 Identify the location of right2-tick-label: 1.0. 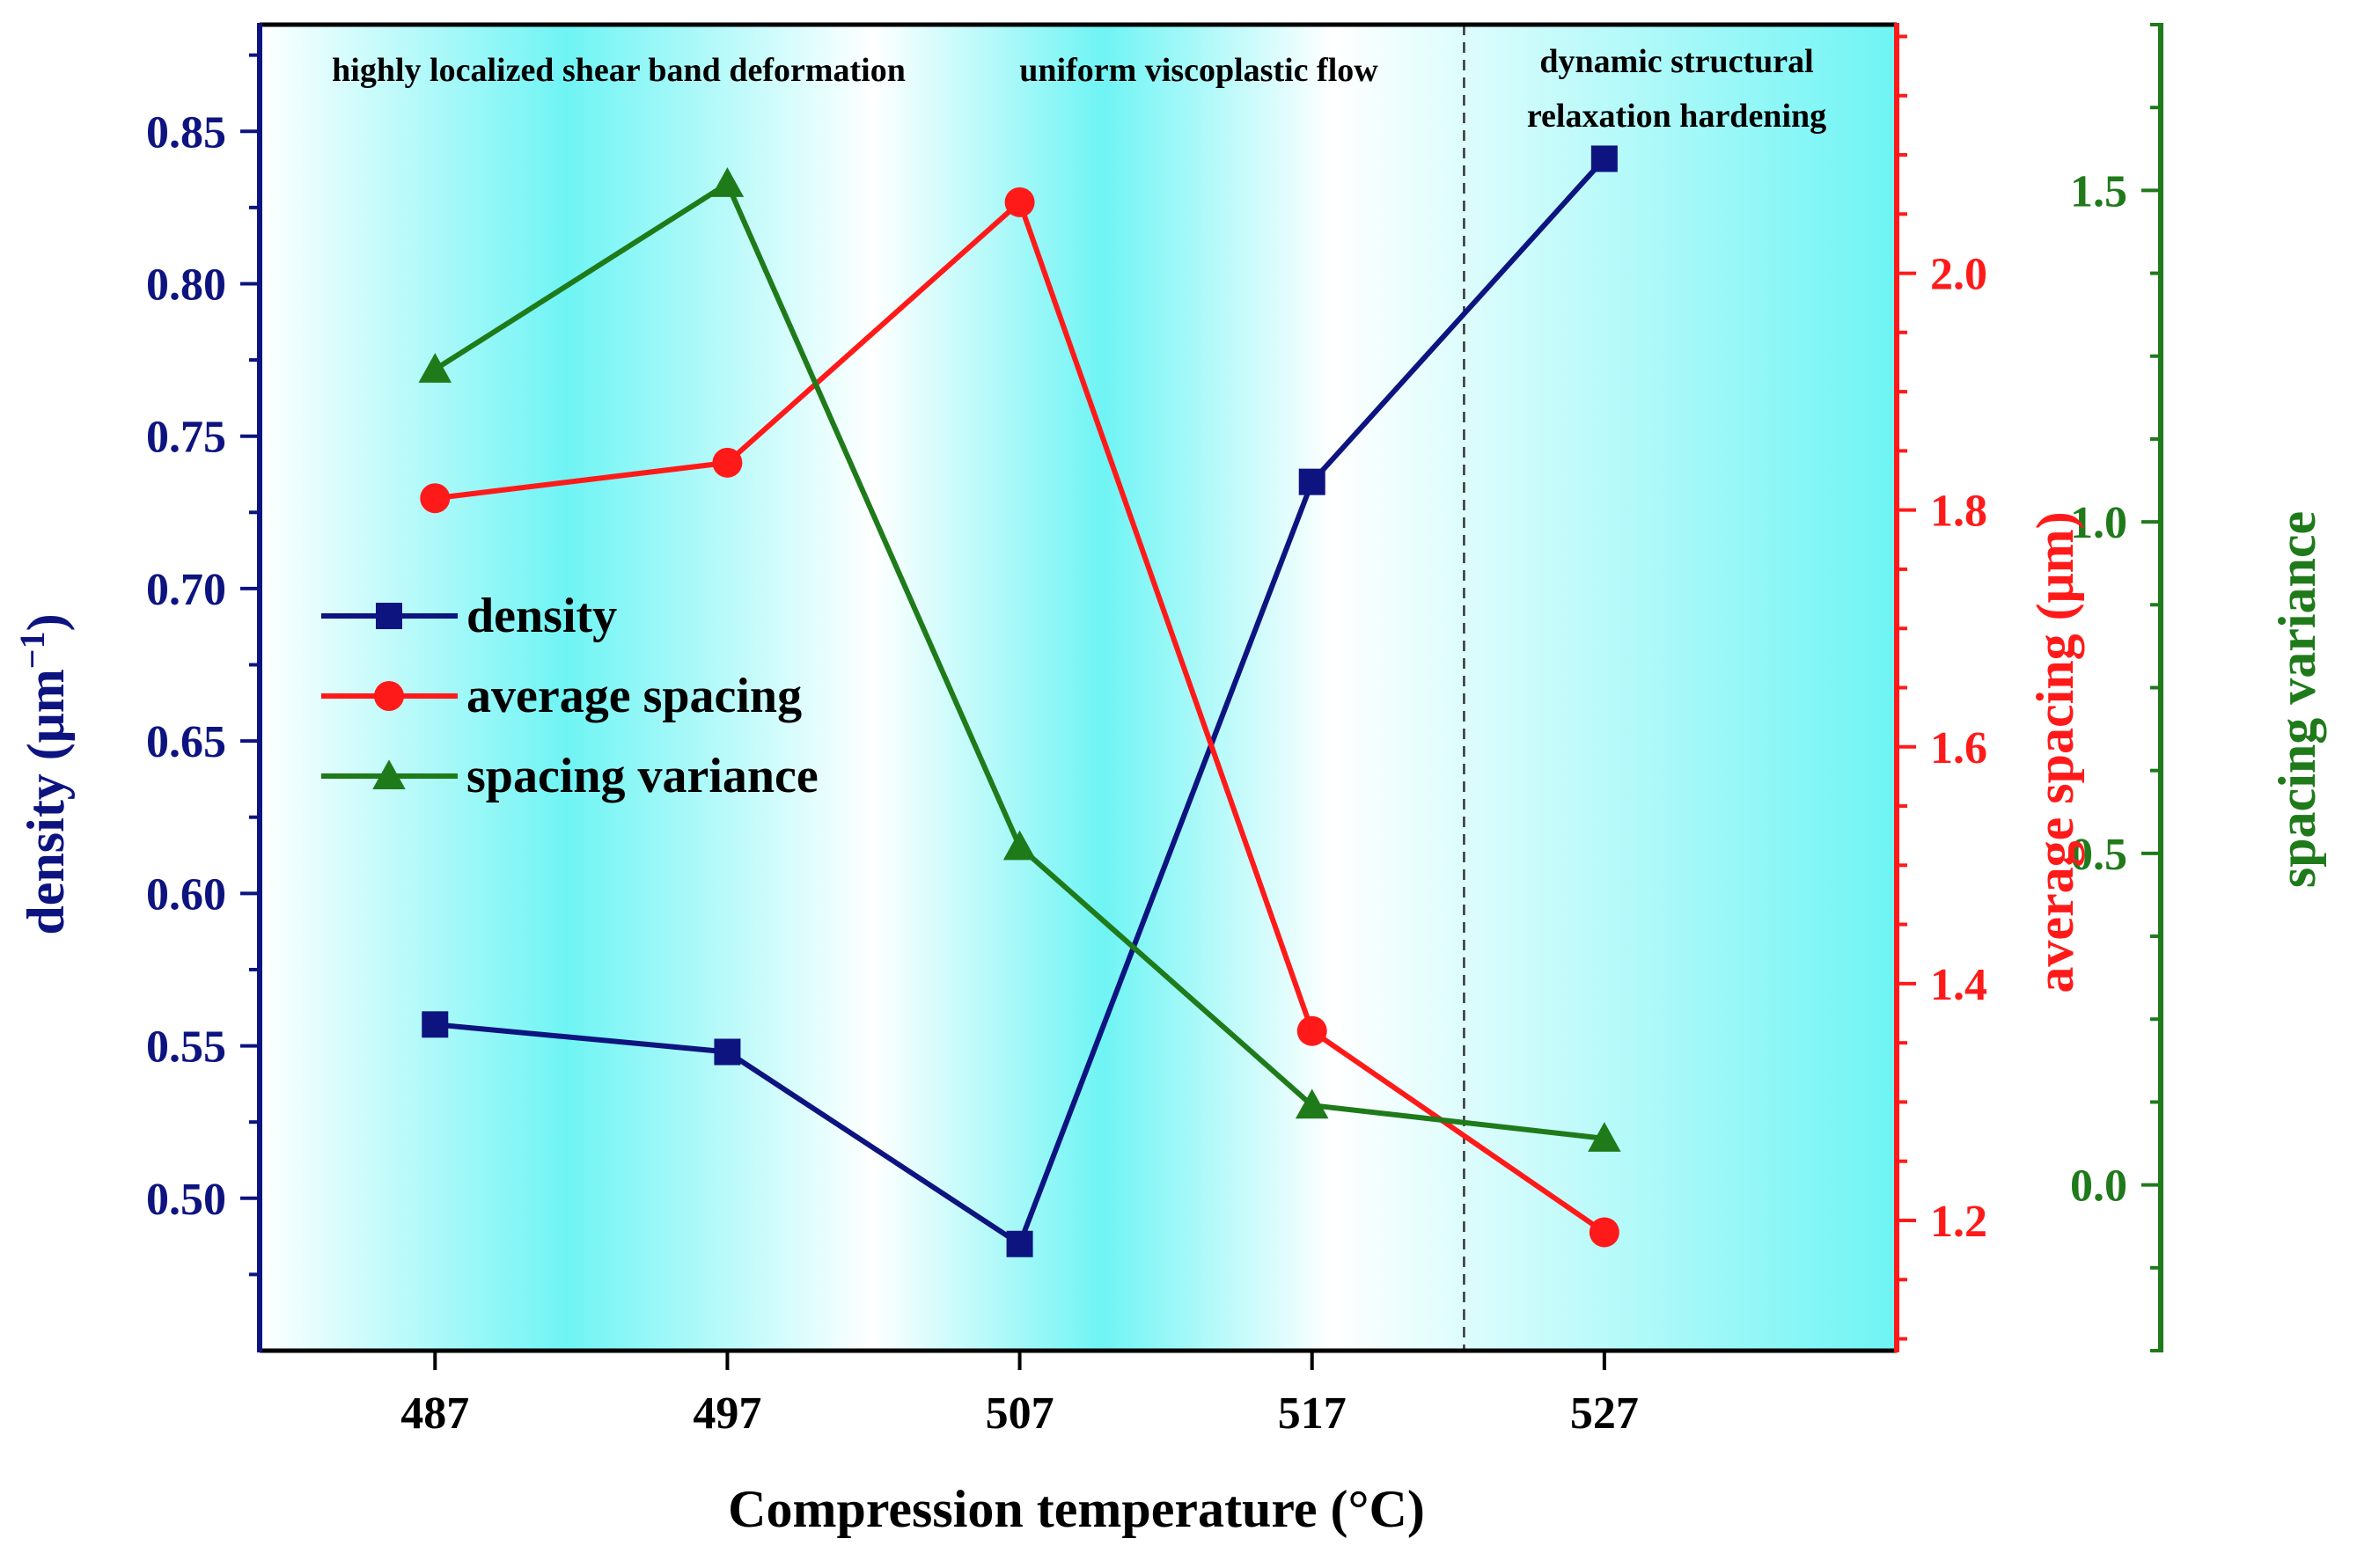
(2098, 523).